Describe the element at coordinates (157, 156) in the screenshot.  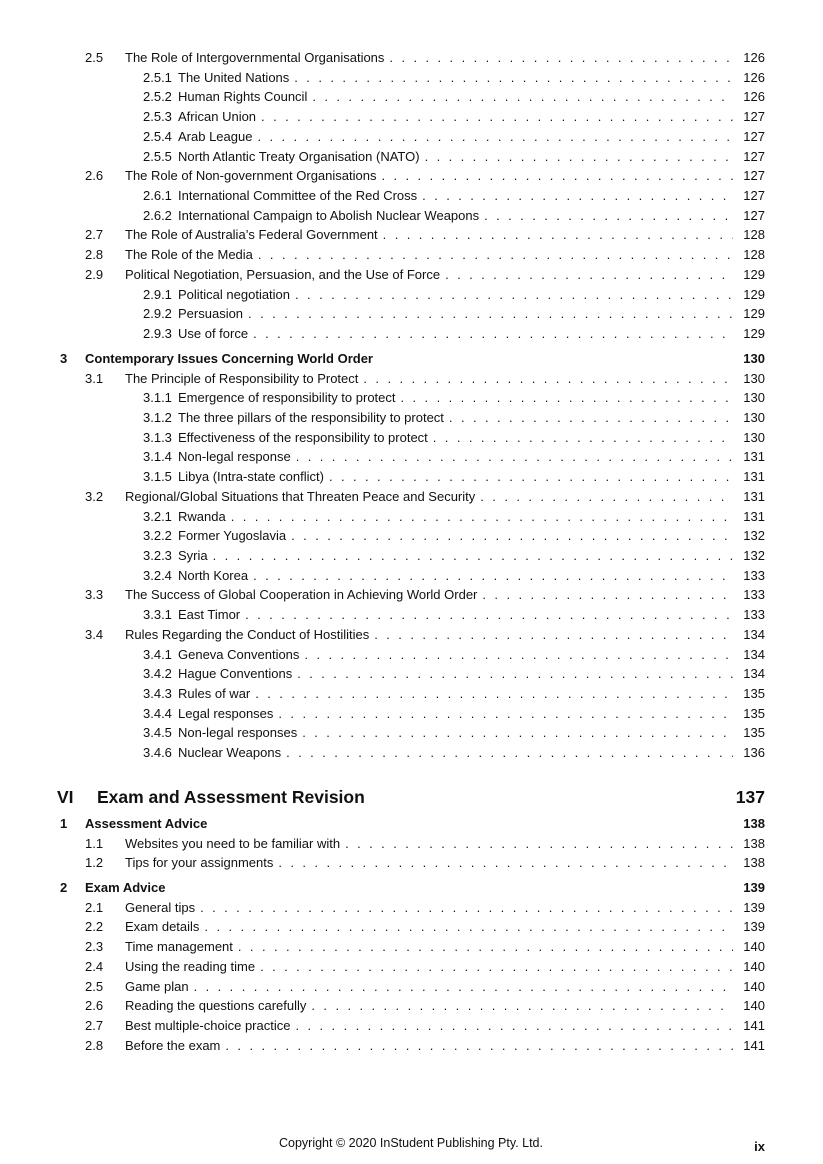
I see `toc-entry-number: 2.5.5` at that location.